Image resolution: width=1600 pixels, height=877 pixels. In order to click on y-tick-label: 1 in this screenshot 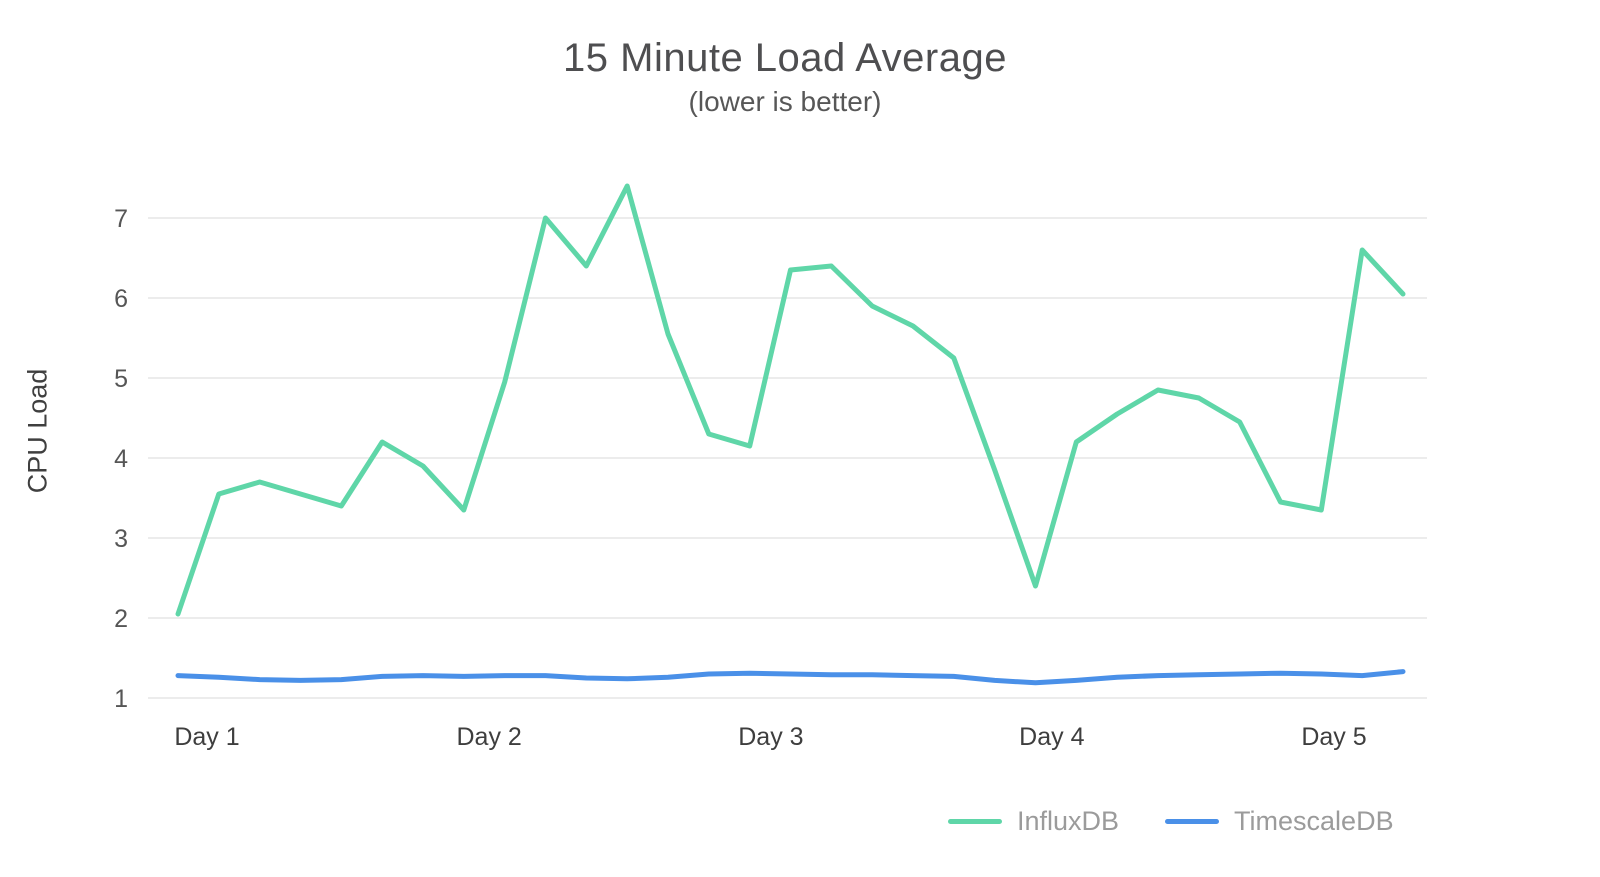, I will do `click(121, 699)`.